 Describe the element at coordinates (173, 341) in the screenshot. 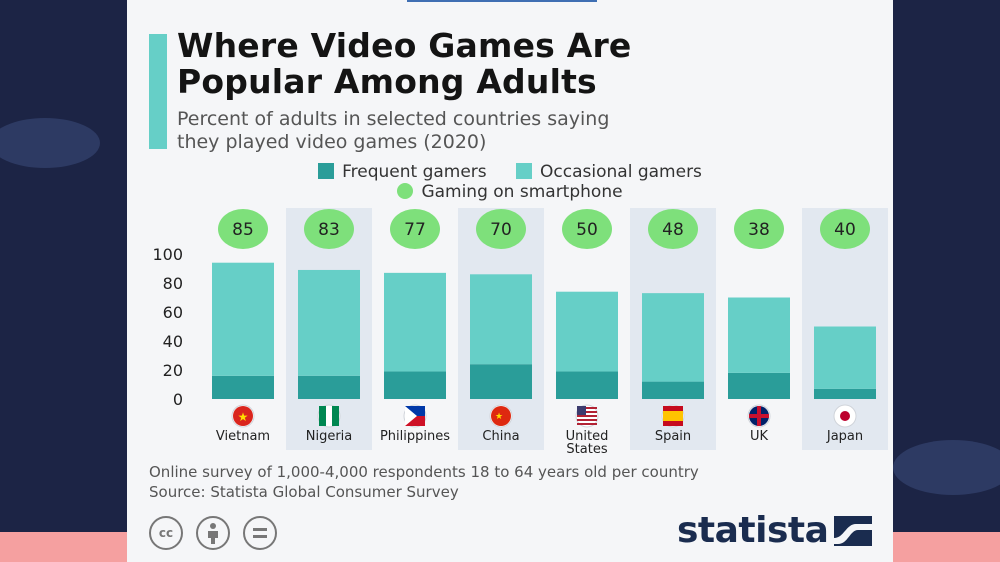

I see `y-tick-label-40: 40` at that location.